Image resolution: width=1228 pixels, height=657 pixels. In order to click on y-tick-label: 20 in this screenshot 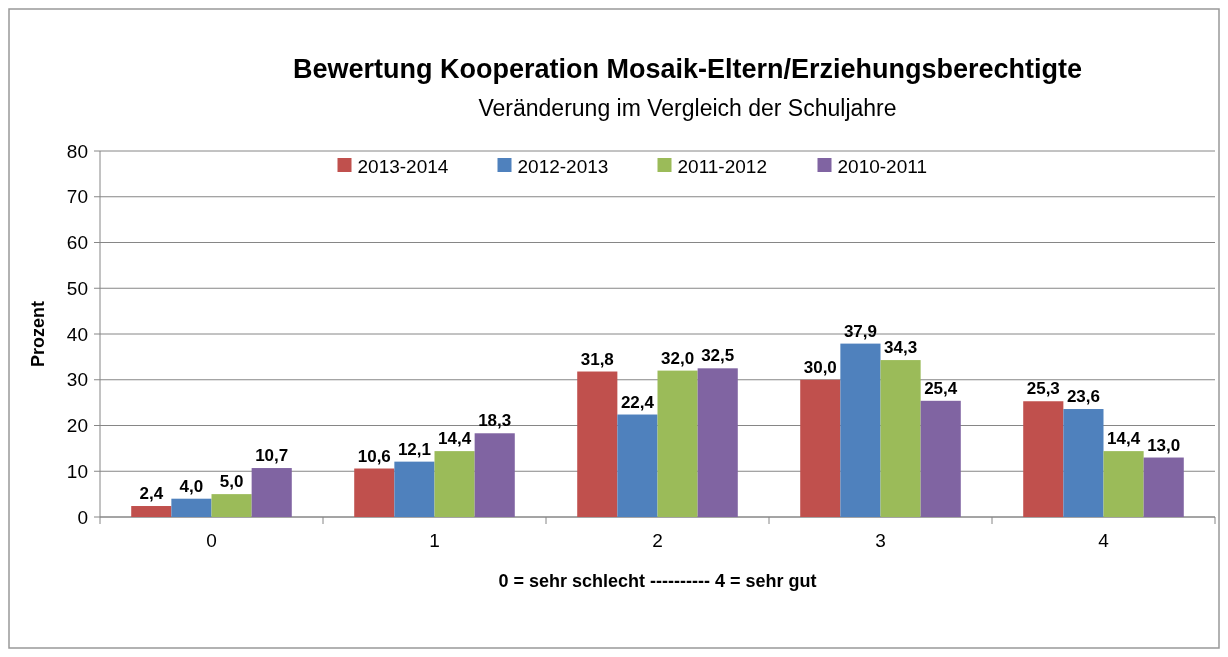, I will do `click(77, 426)`.